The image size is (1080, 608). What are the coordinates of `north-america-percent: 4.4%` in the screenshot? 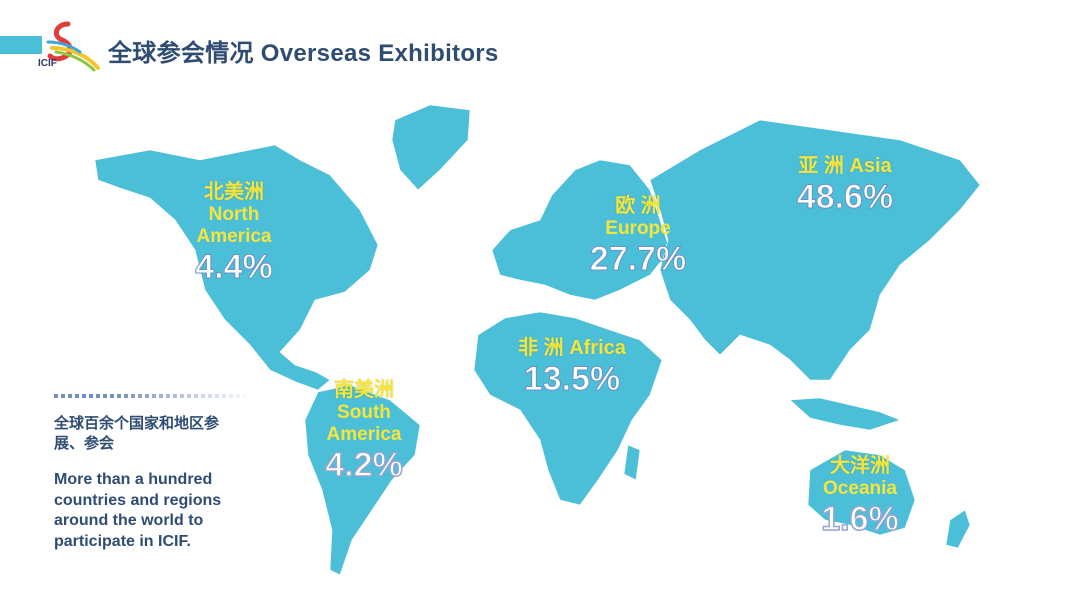 It's located at (234, 267).